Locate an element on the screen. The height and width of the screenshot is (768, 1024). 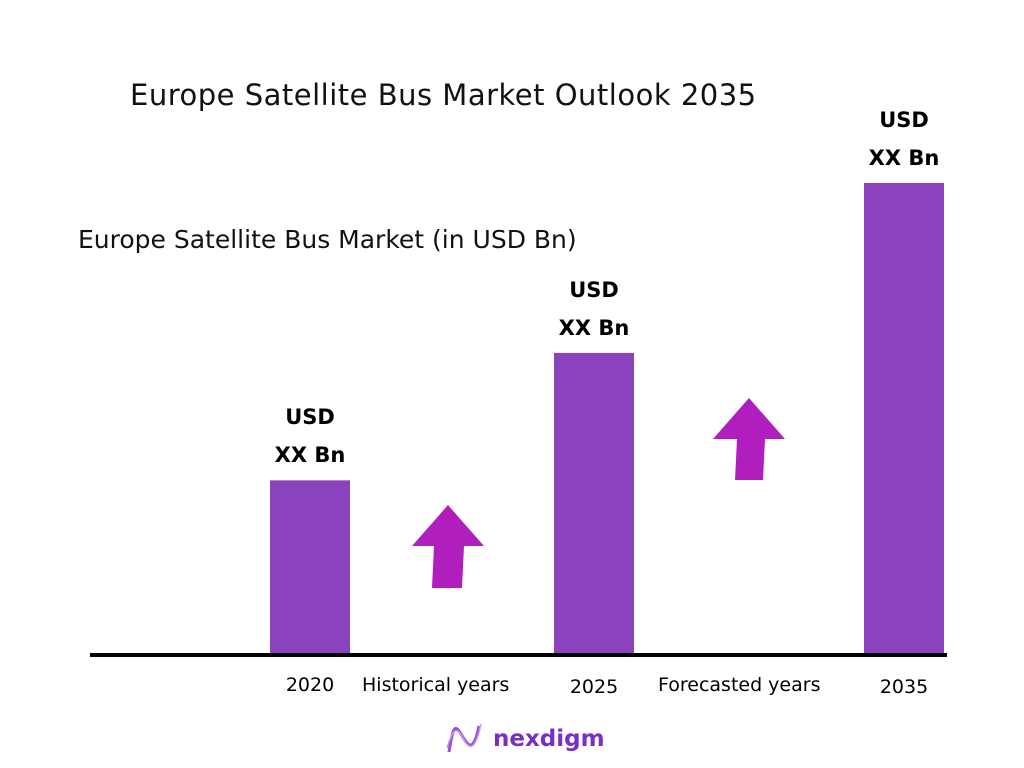
x-tick-label: 2035 is located at coordinates (904, 687).